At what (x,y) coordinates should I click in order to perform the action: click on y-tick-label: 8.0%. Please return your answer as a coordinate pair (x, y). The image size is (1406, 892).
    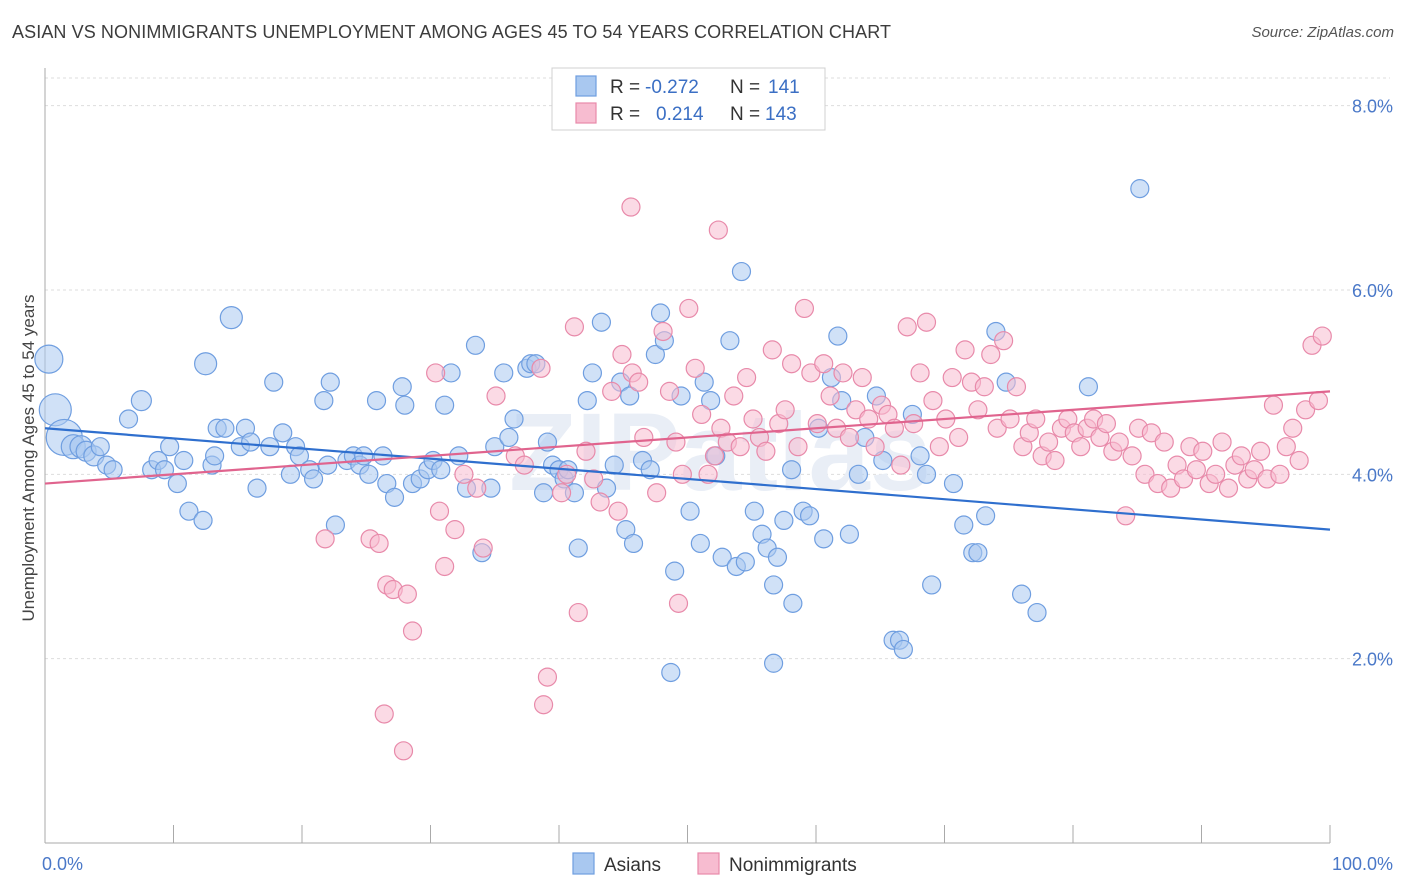
    Looking at the image, I should click on (1372, 107).